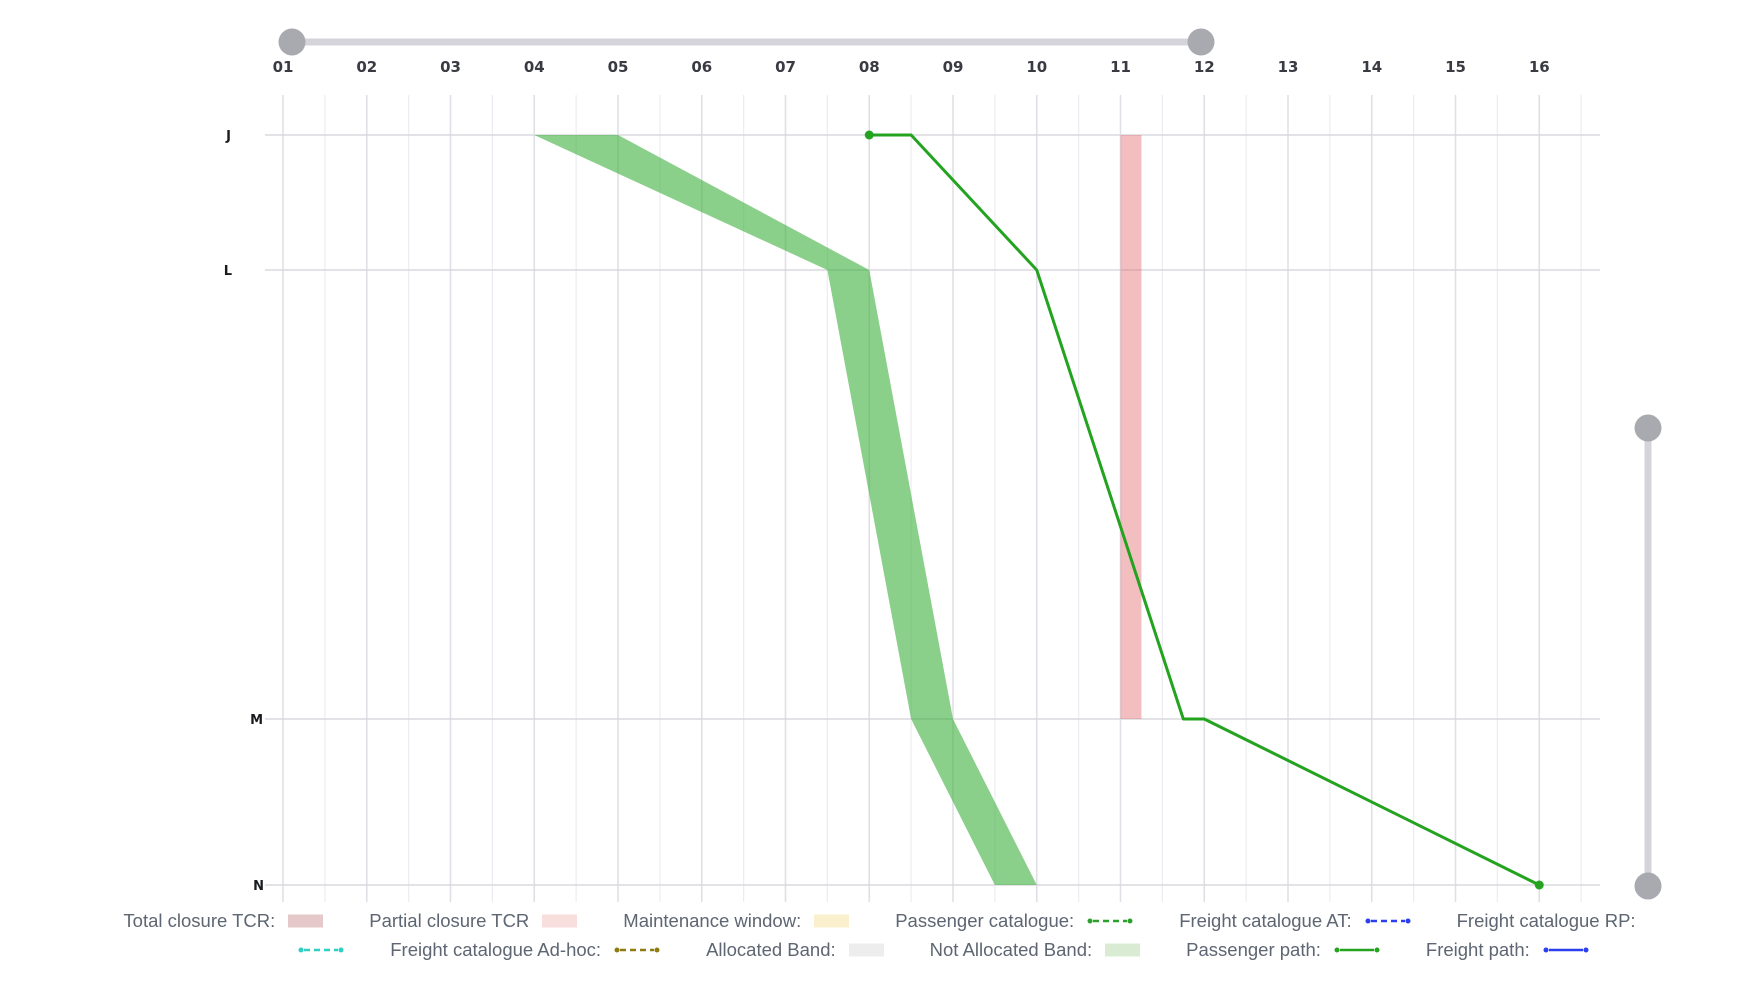 The height and width of the screenshot is (997, 1759). I want to click on station-label-N: N, so click(258, 886).